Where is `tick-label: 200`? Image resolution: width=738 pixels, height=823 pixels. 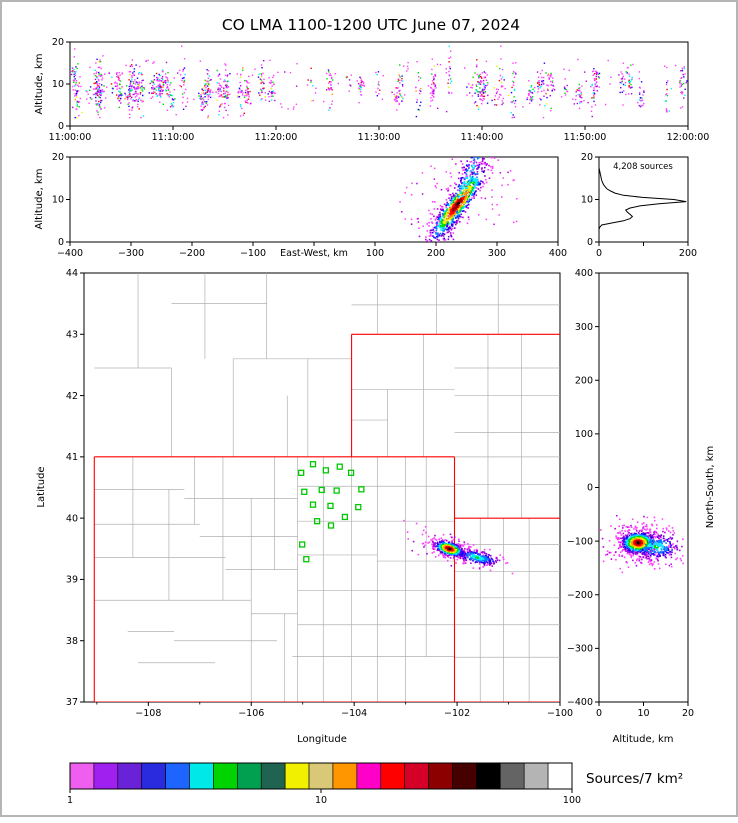
tick-label: 200 is located at coordinates (436, 253).